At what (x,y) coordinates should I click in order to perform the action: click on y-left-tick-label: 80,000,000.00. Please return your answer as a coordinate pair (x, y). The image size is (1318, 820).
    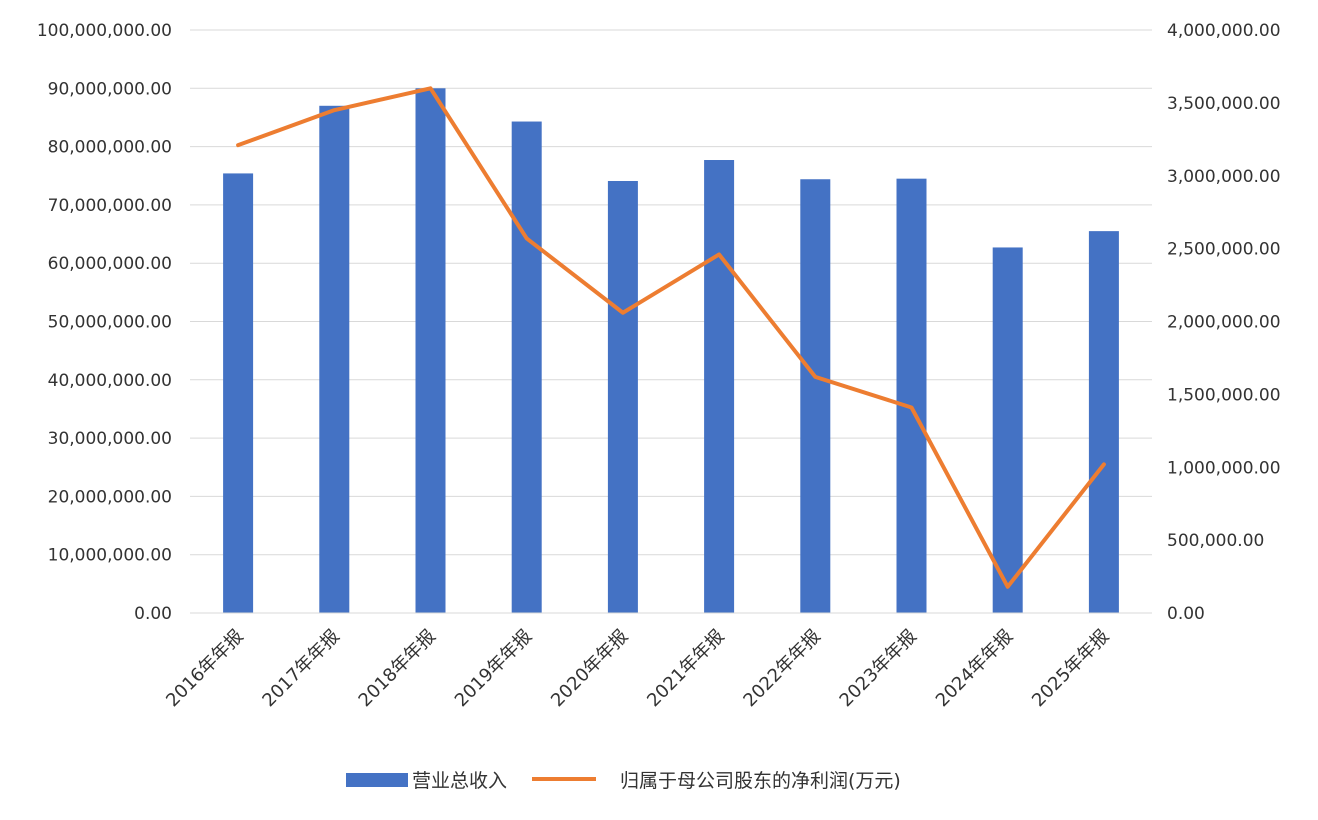
    Looking at the image, I should click on (110, 148).